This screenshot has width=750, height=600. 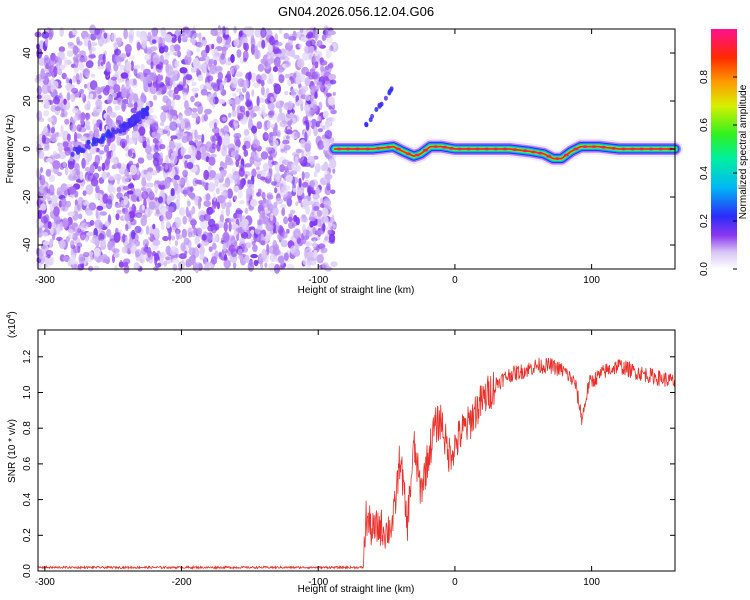 What do you see at coordinates (27, 392) in the screenshot?
I see `y-tick-label: 1.0` at bounding box center [27, 392].